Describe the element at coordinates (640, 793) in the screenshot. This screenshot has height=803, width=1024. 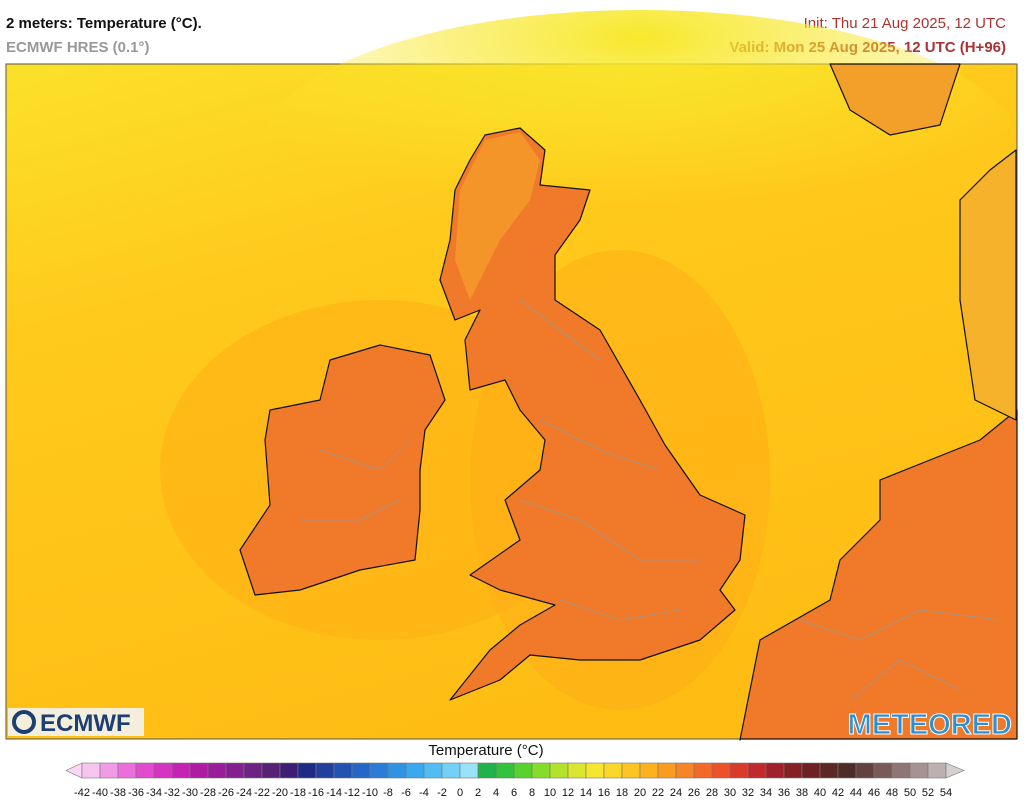
I see `legend-label: 20` at that location.